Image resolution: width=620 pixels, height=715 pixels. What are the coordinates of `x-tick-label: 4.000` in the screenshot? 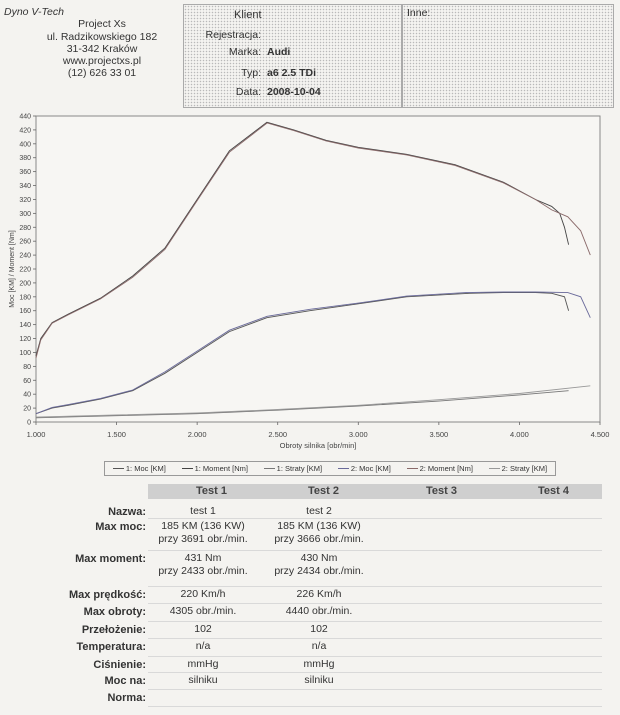 It's located at (519, 434).